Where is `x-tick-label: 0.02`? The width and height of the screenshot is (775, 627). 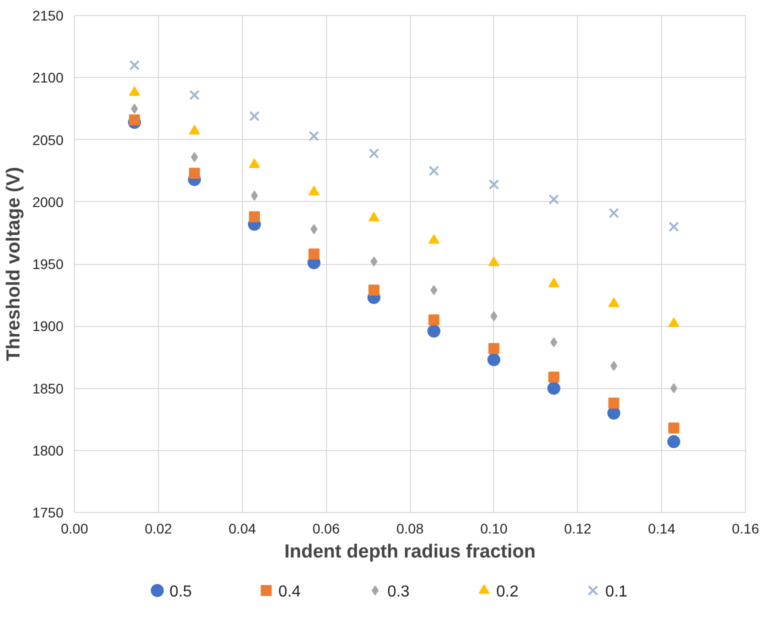
x-tick-label: 0.02 is located at coordinates (158, 528).